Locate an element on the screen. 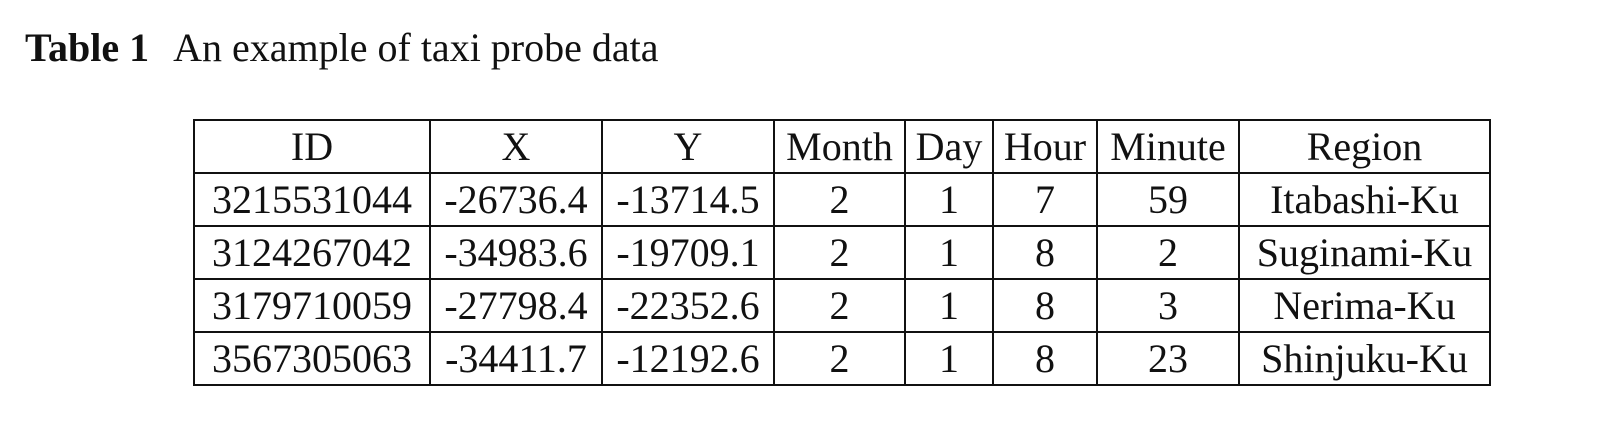 This screenshot has height=444, width=1598. cell-y: -12192.6 is located at coordinates (688, 358).